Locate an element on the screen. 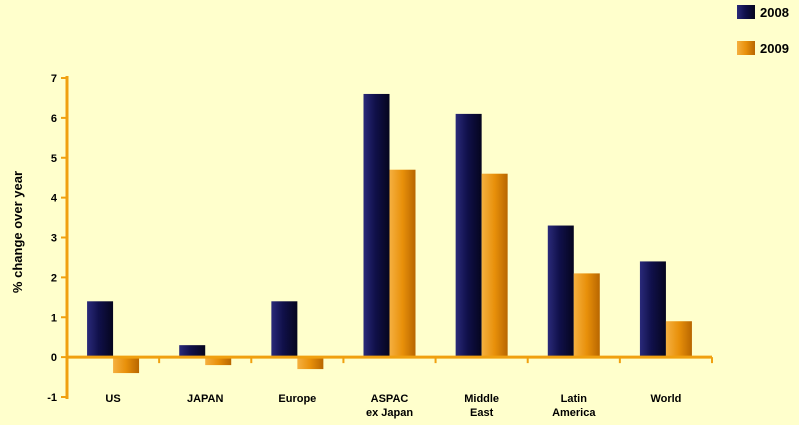 The image size is (799, 425). x-category-label: JAPAN is located at coordinates (205, 399).